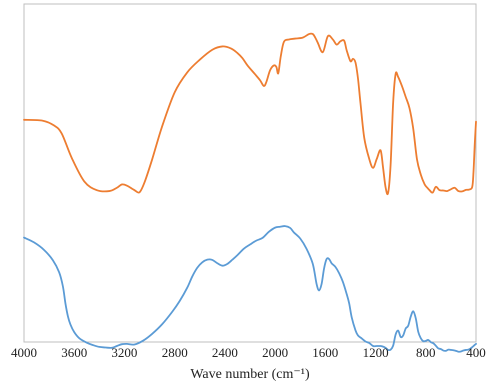  What do you see at coordinates (124, 352) in the screenshot?
I see `x-tick-label: 3200` at bounding box center [124, 352].